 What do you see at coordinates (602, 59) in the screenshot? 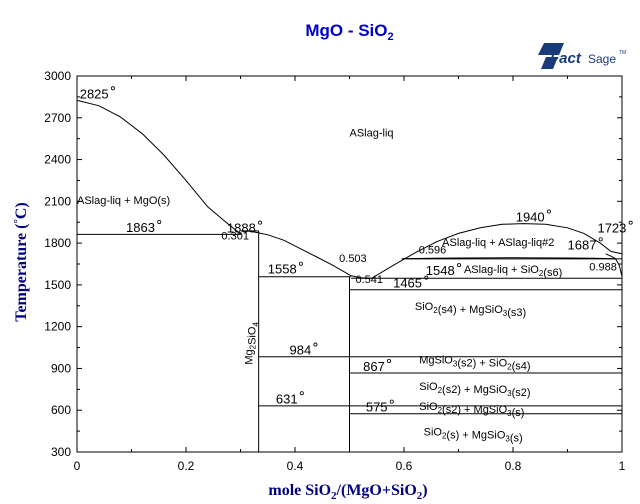
I see `logo-sage-text: Sage` at bounding box center [602, 59].